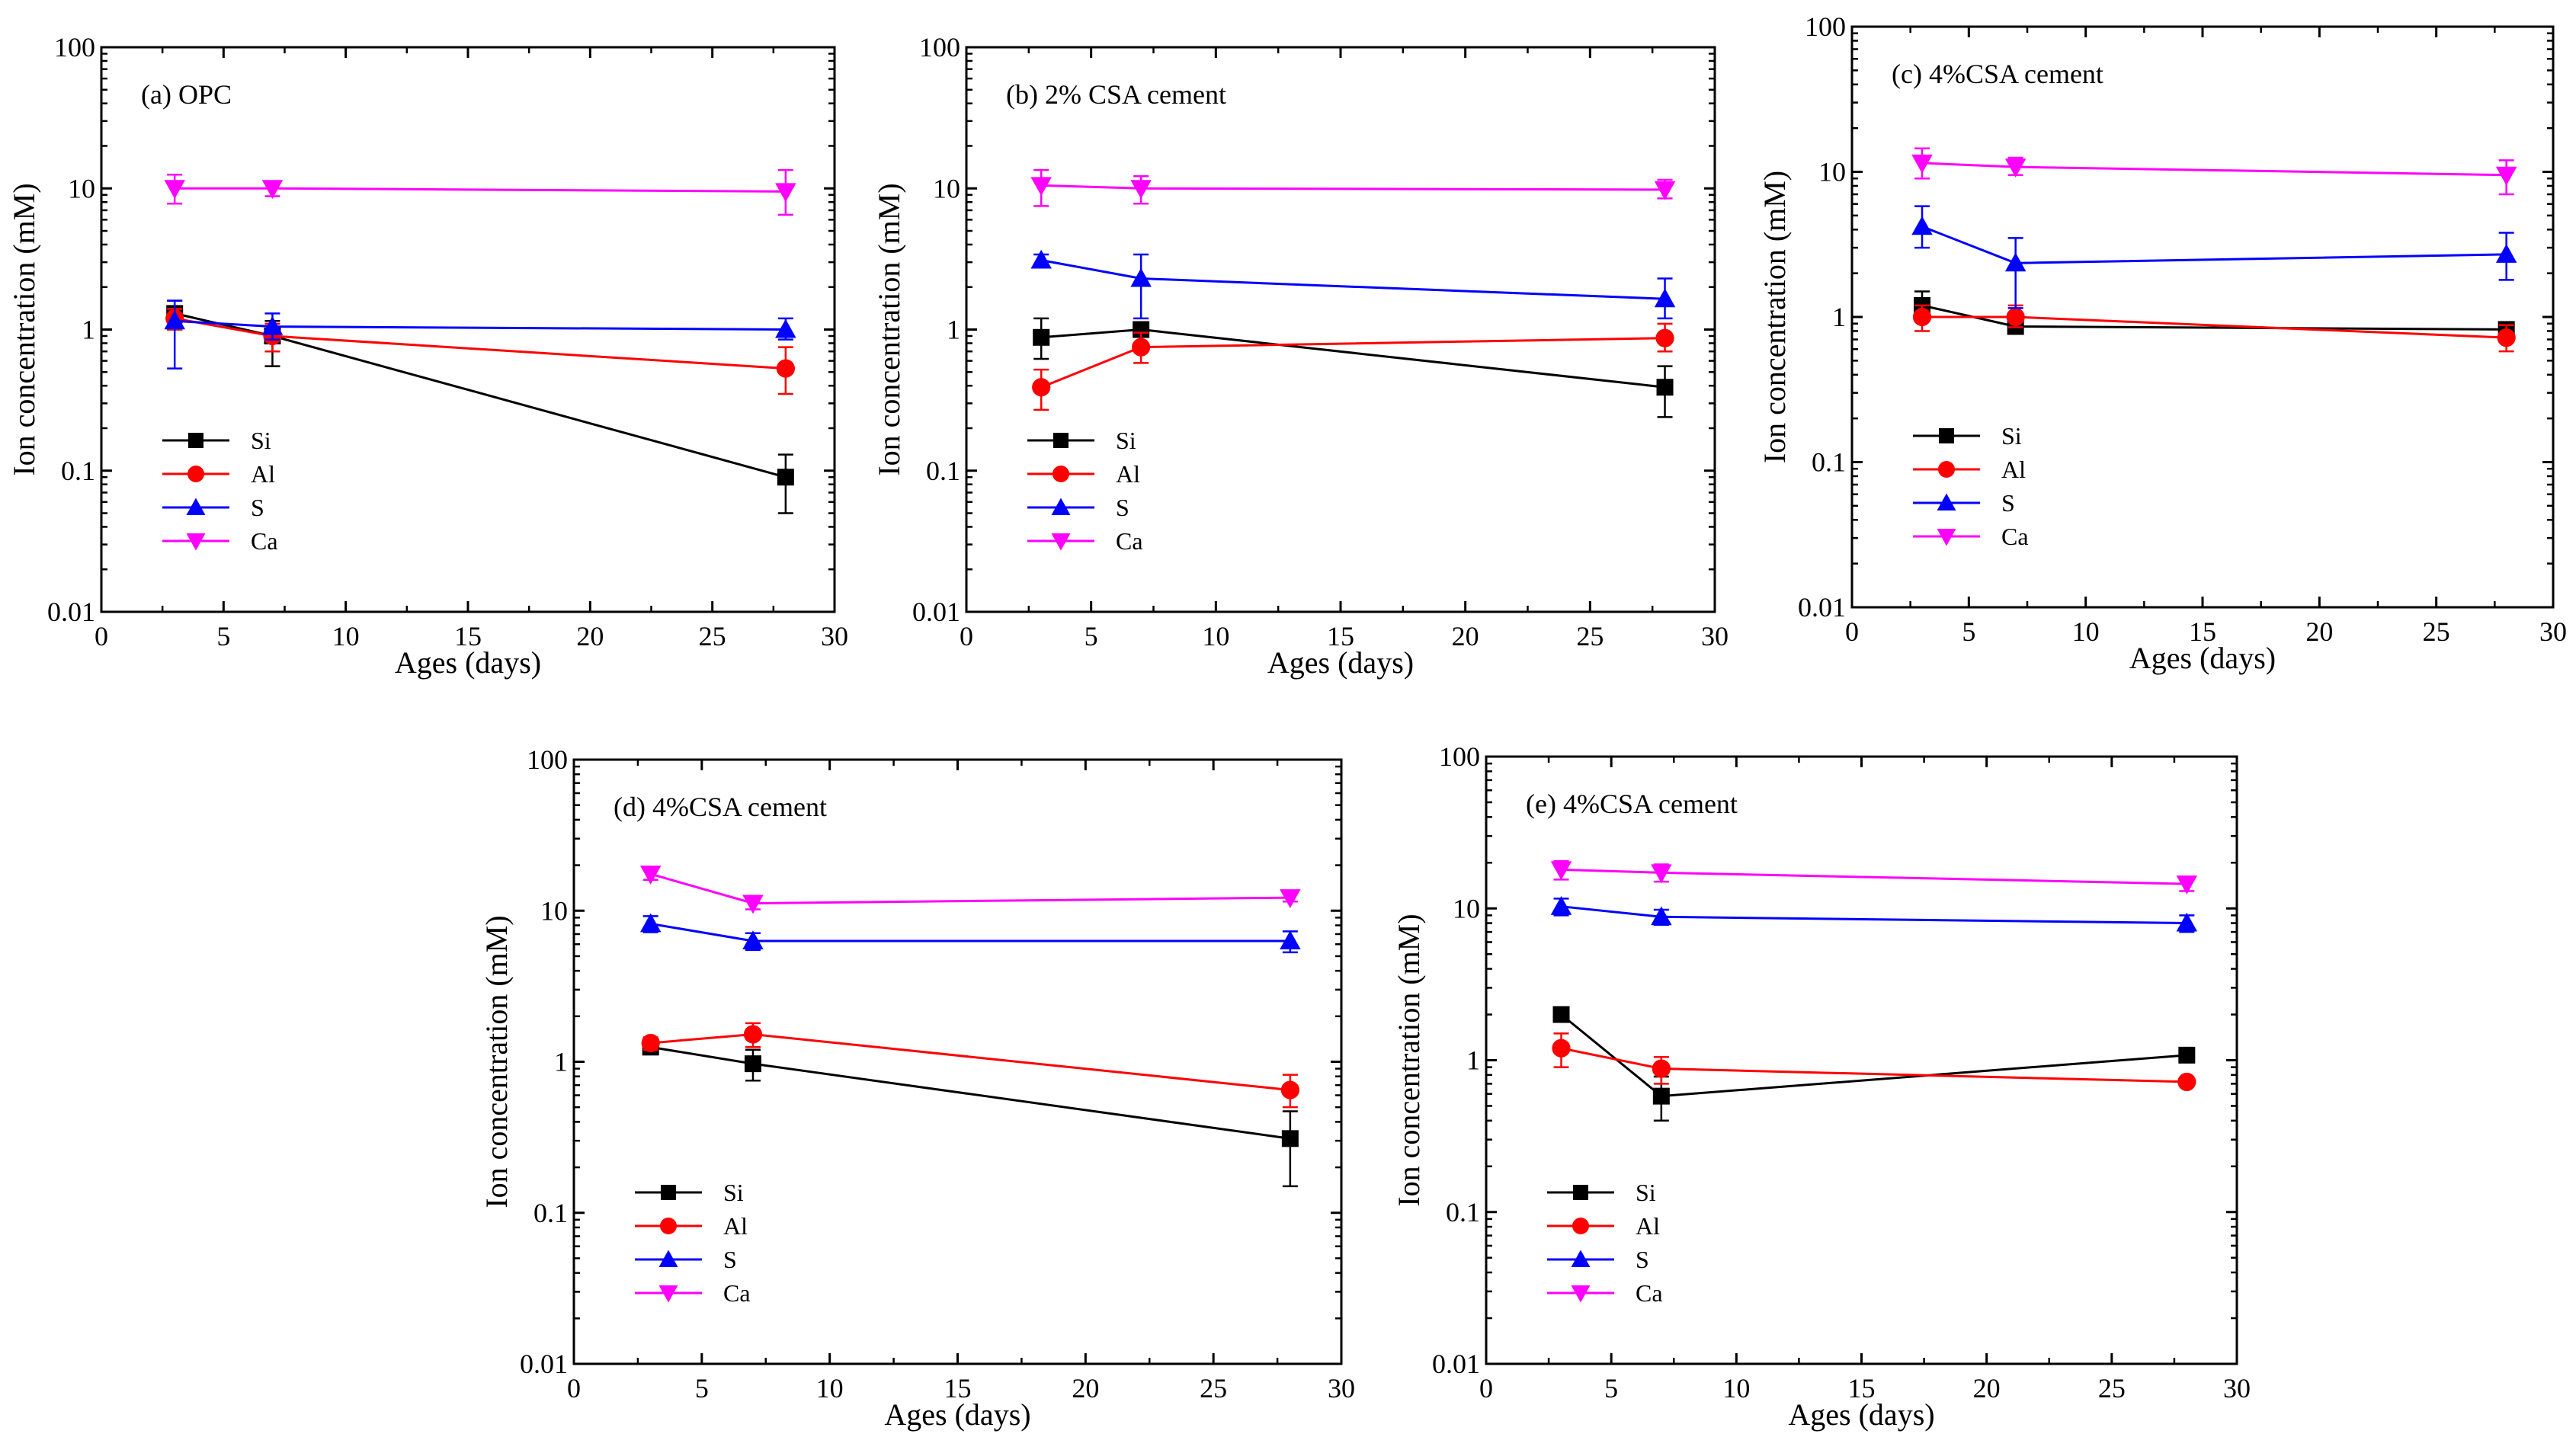 This screenshot has height=1453, width=2576. Describe the element at coordinates (1473, 1060) in the screenshot. I see `y-tick-label: 1` at that location.